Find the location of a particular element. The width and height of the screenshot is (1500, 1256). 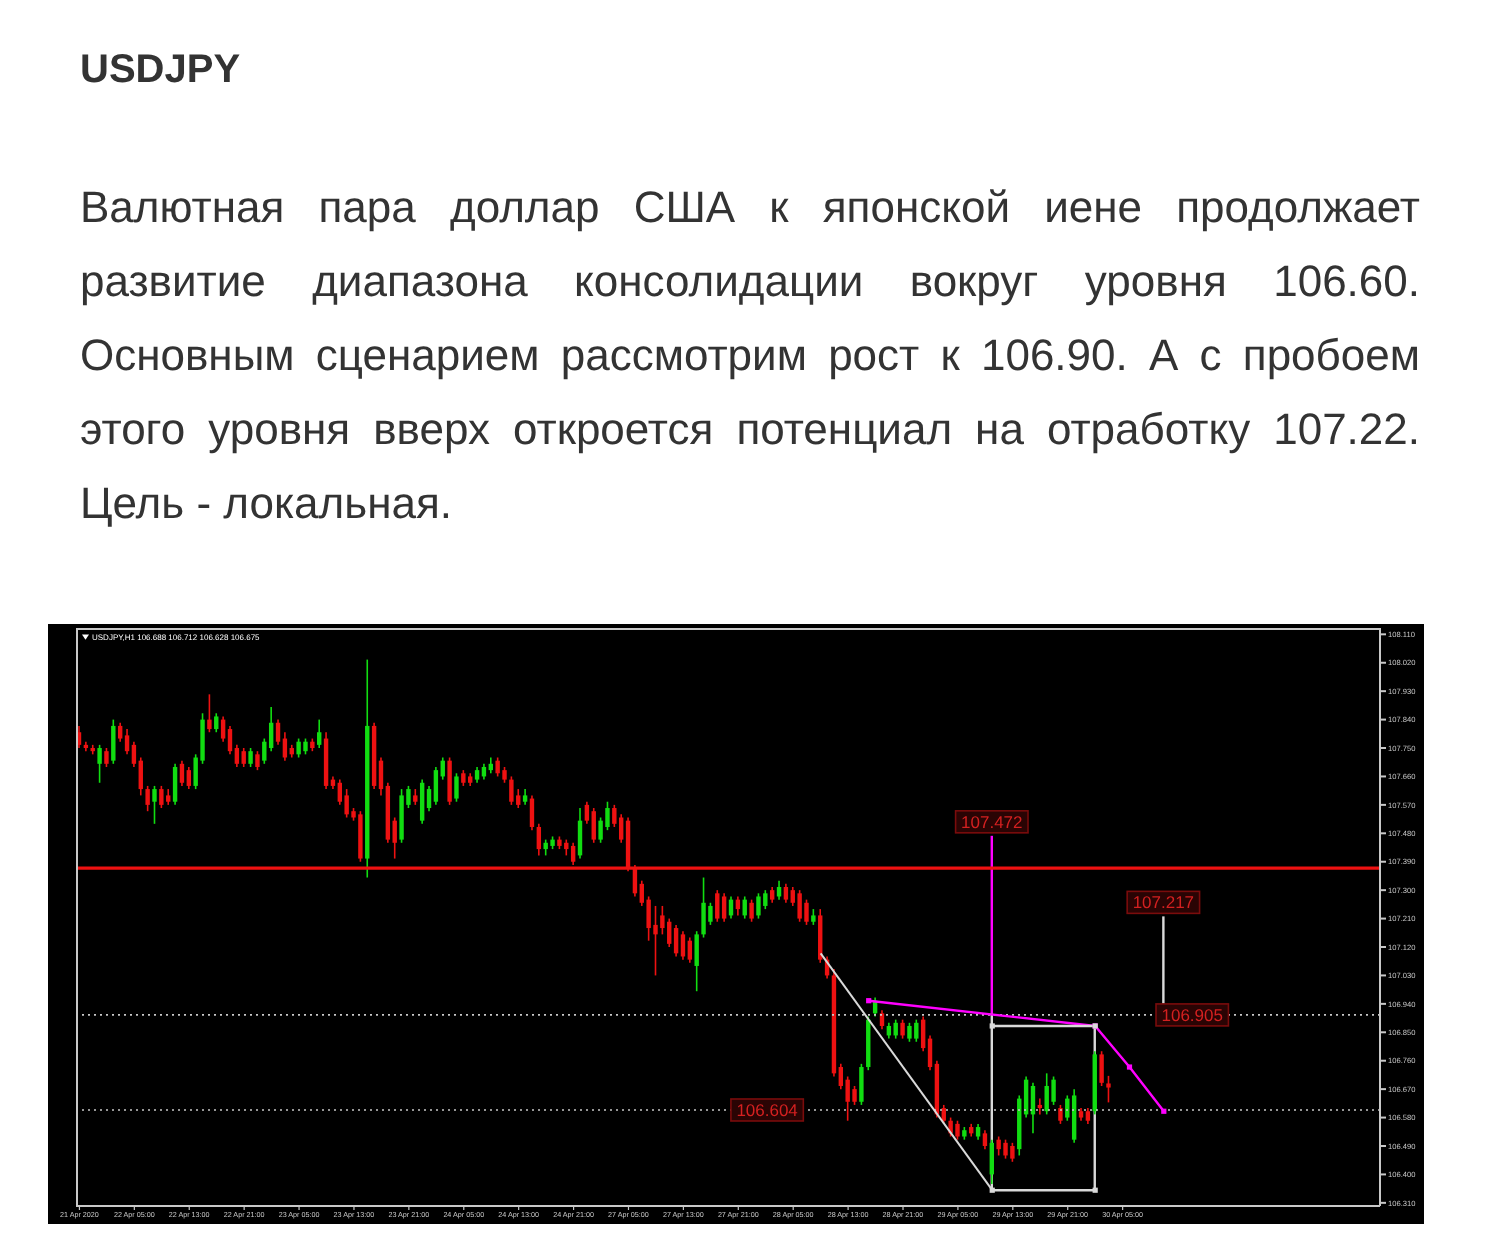

ref-line-label: 106.604 is located at coordinates (767, 1109).